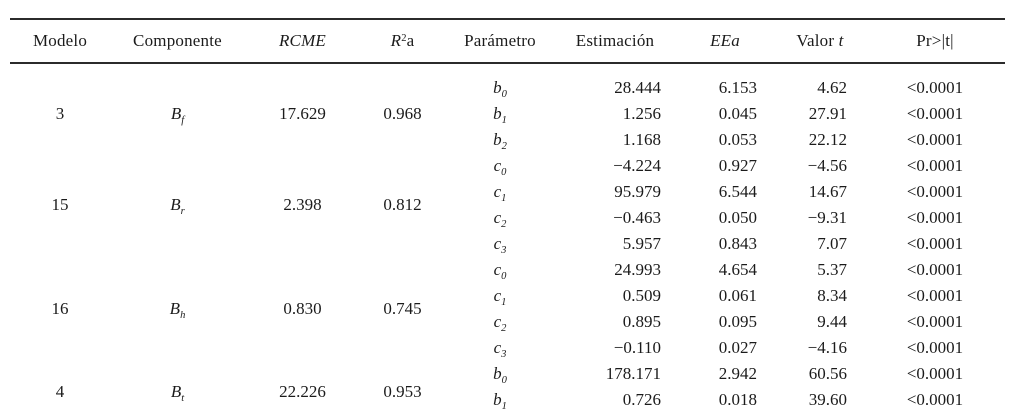 This screenshot has height=411, width=1014. Describe the element at coordinates (402, 391) in the screenshot. I see `cell-r2a: 0.953` at that location.